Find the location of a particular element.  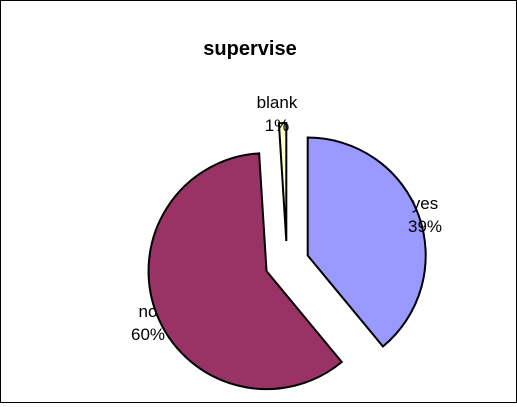

pie-slice-blank is located at coordinates (282, 182).